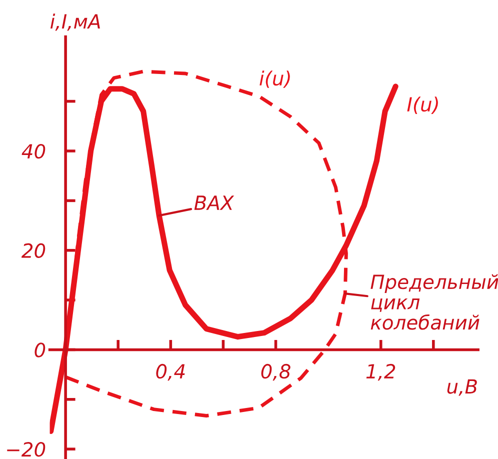 The width and height of the screenshot is (498, 459). Describe the element at coordinates (34, 151) in the screenshot. I see `y-tick-label: 40` at that location.